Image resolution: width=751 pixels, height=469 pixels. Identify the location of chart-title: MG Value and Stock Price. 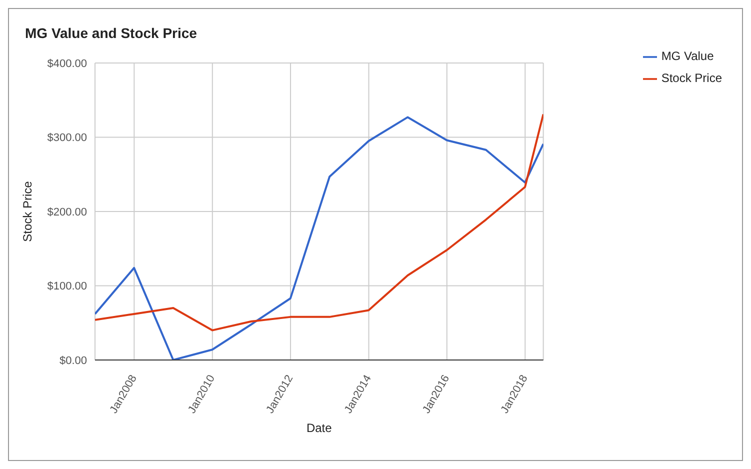
(111, 33).